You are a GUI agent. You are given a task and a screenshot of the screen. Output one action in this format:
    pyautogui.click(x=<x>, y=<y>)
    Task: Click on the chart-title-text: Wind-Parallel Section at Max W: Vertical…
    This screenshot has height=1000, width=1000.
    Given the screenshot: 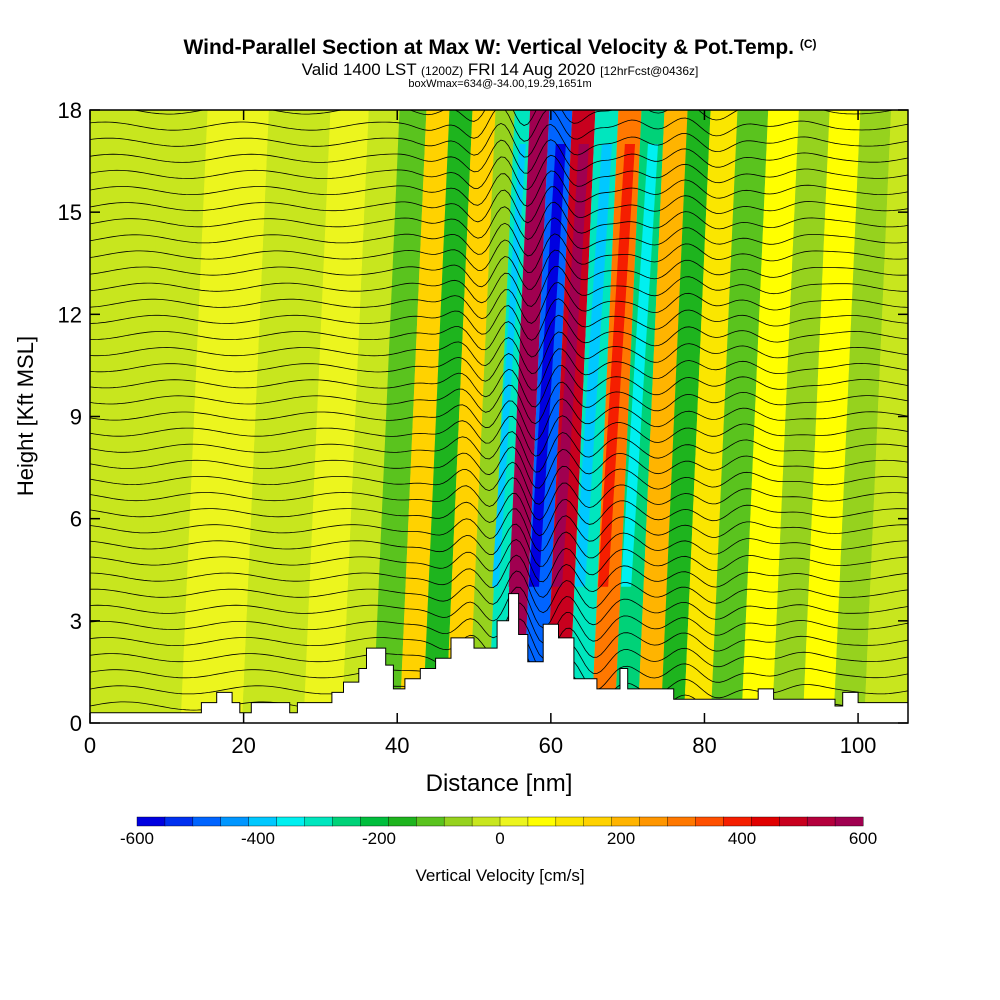 What is the action you would take?
    pyautogui.click(x=488, y=47)
    